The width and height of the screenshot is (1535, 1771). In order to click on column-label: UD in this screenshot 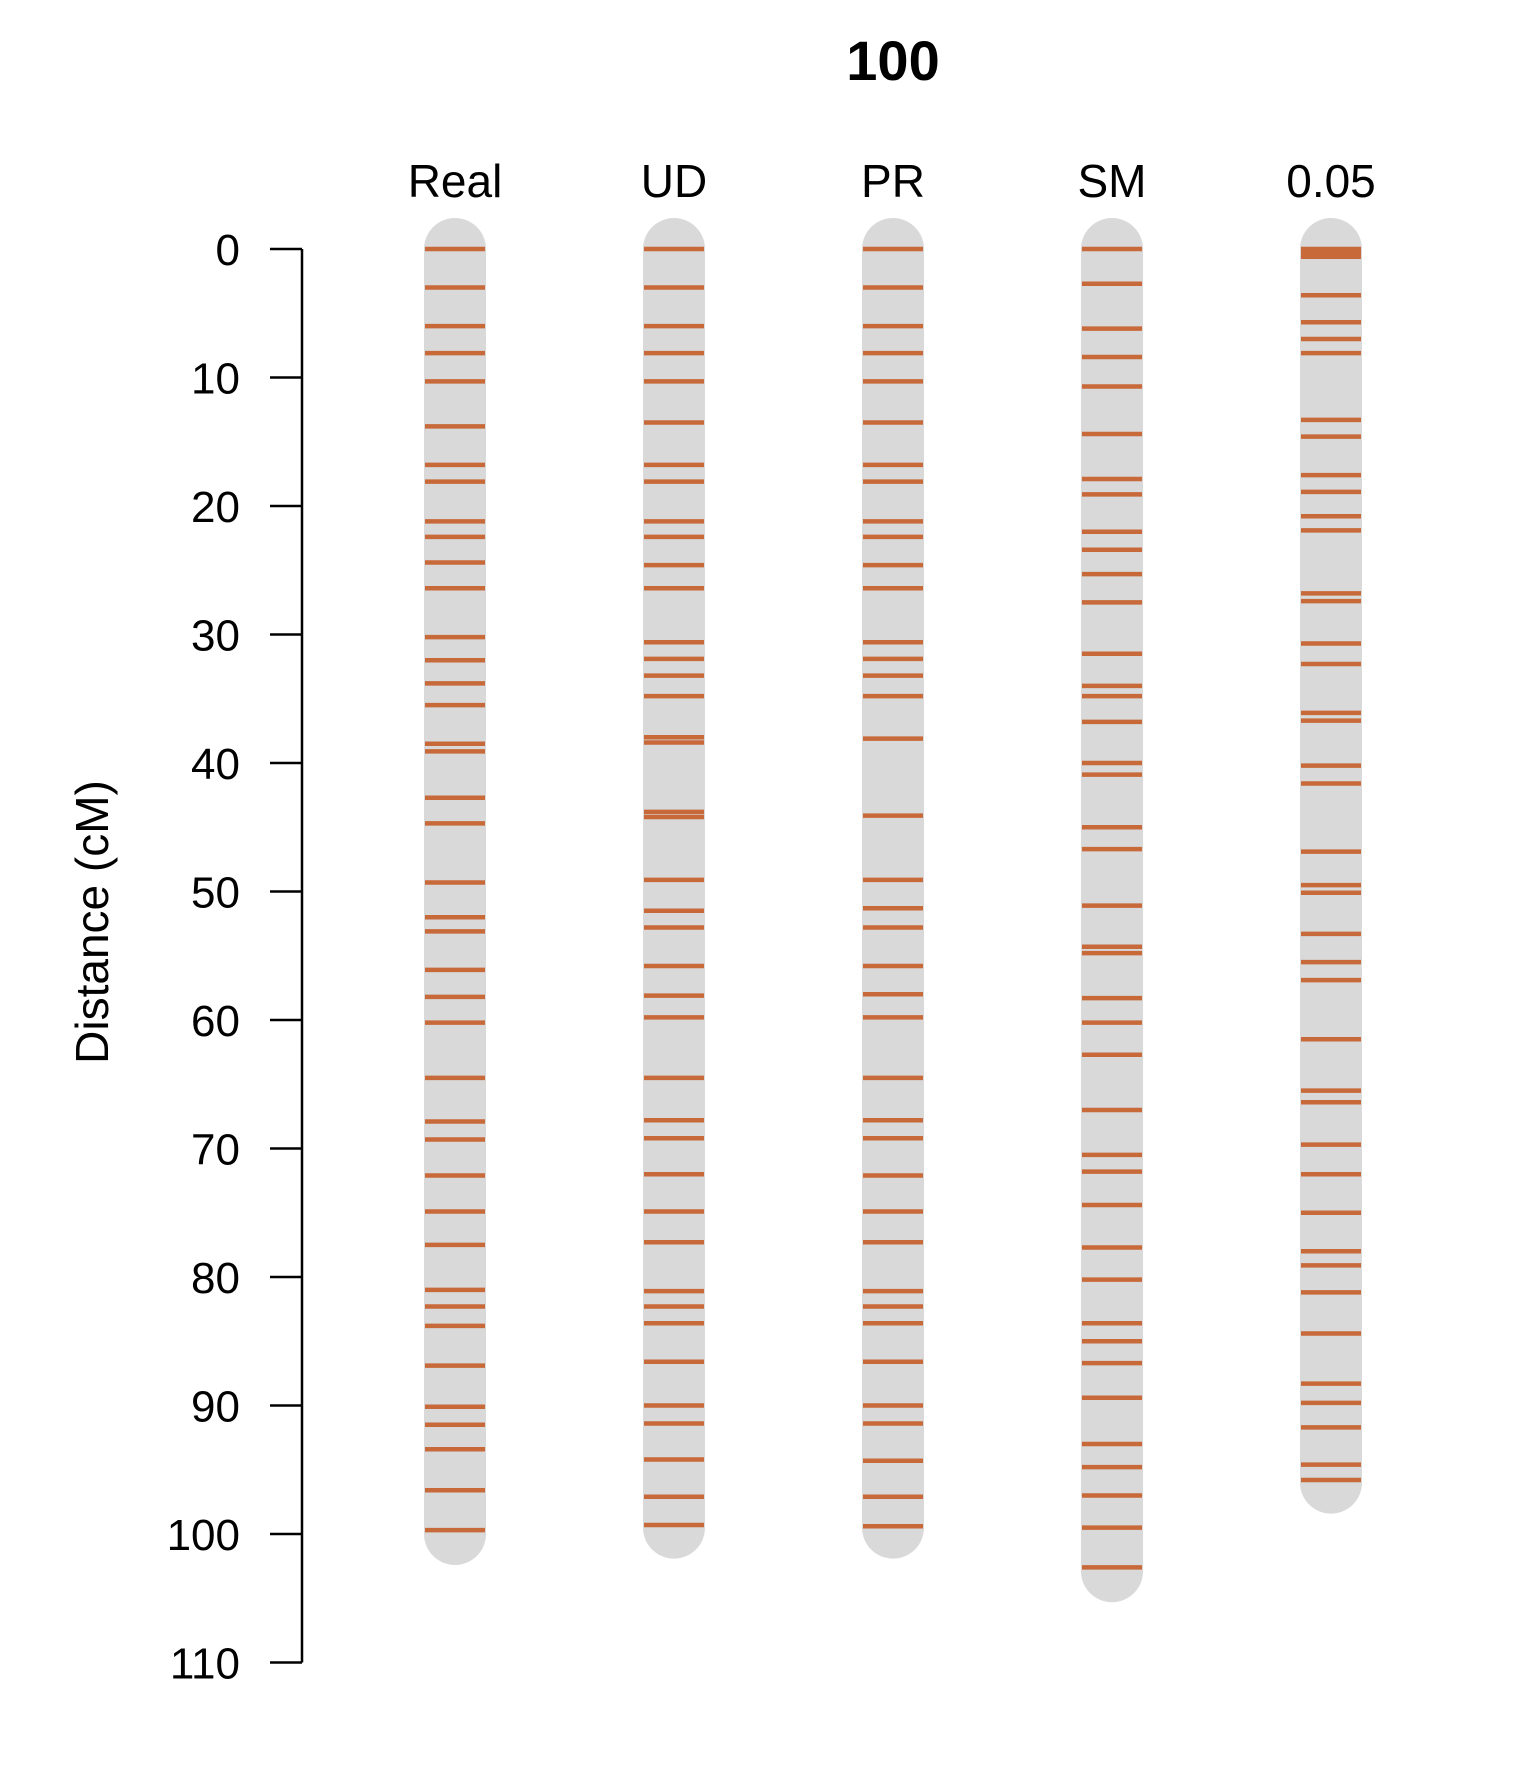, I will do `click(674, 181)`.